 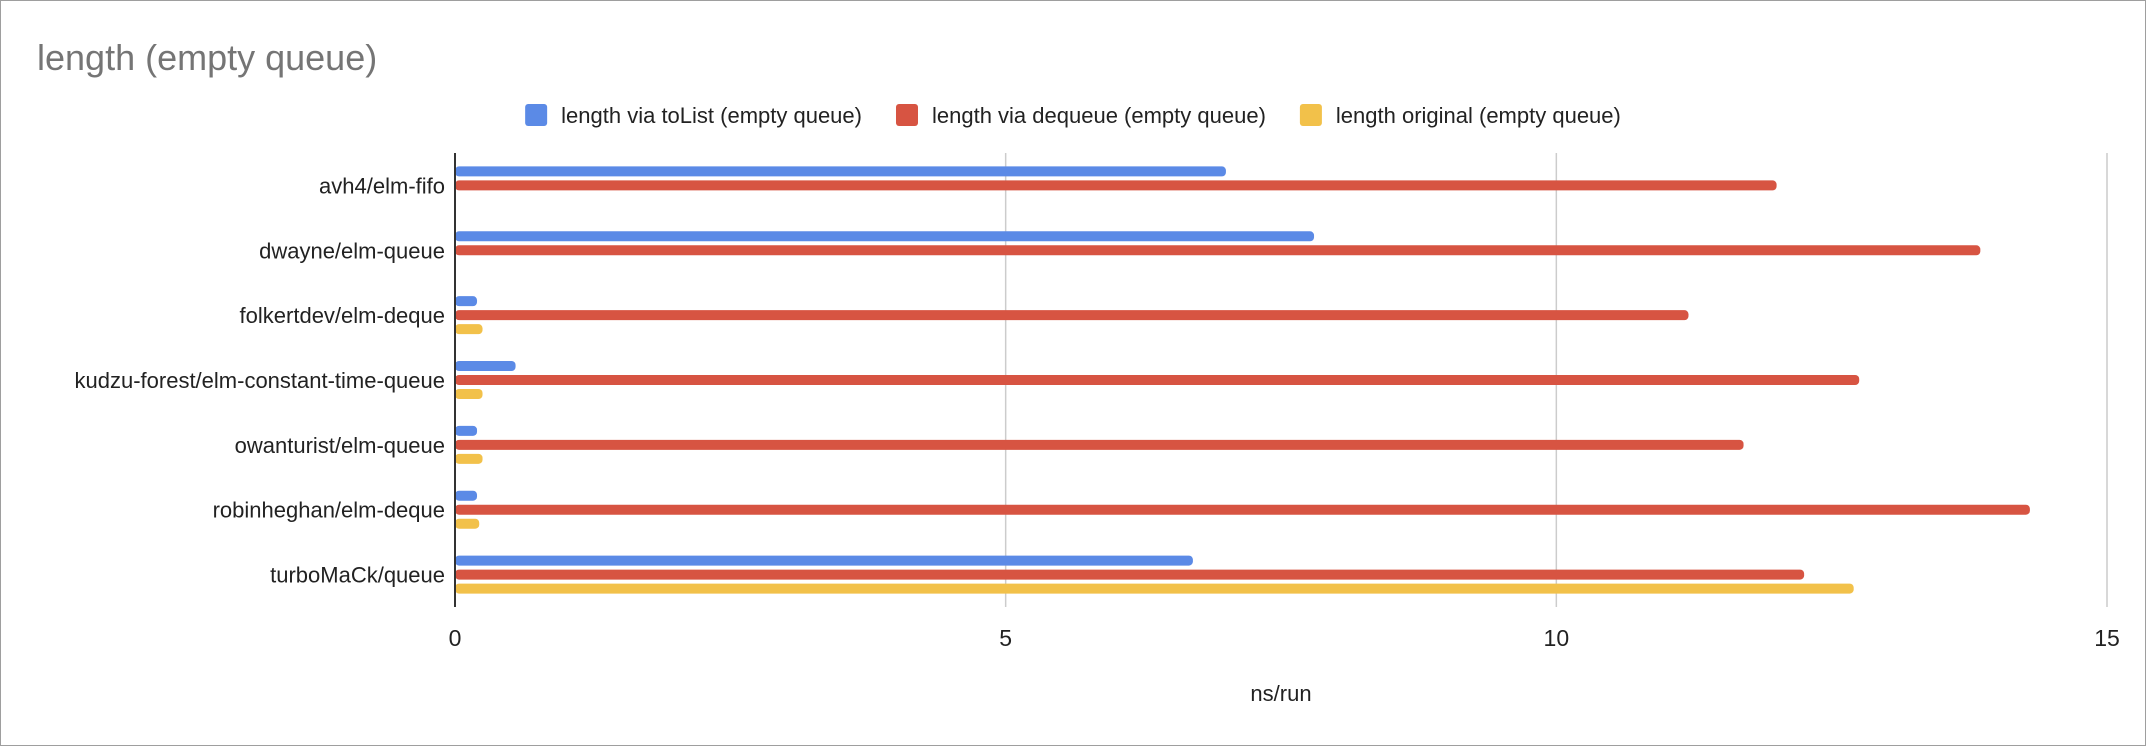 I want to click on category-label: folkertdev/elm-deque, so click(x=342, y=315).